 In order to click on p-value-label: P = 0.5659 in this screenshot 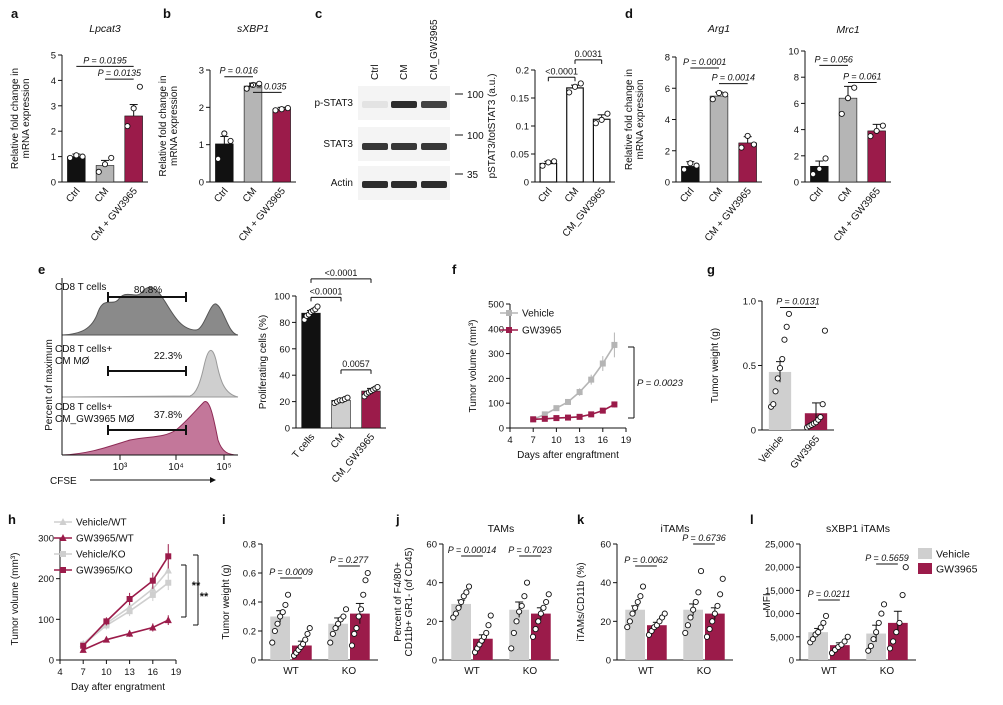, I will do `click(886, 558)`.